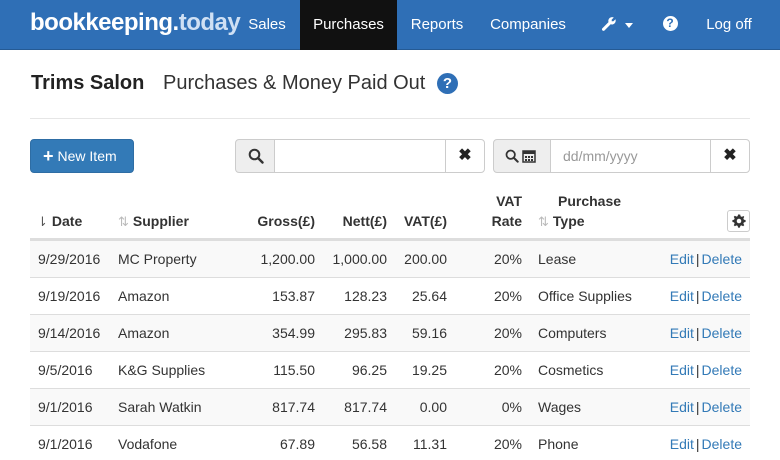  I want to click on column-header-vat-rate-line2: Rate, so click(506, 221).